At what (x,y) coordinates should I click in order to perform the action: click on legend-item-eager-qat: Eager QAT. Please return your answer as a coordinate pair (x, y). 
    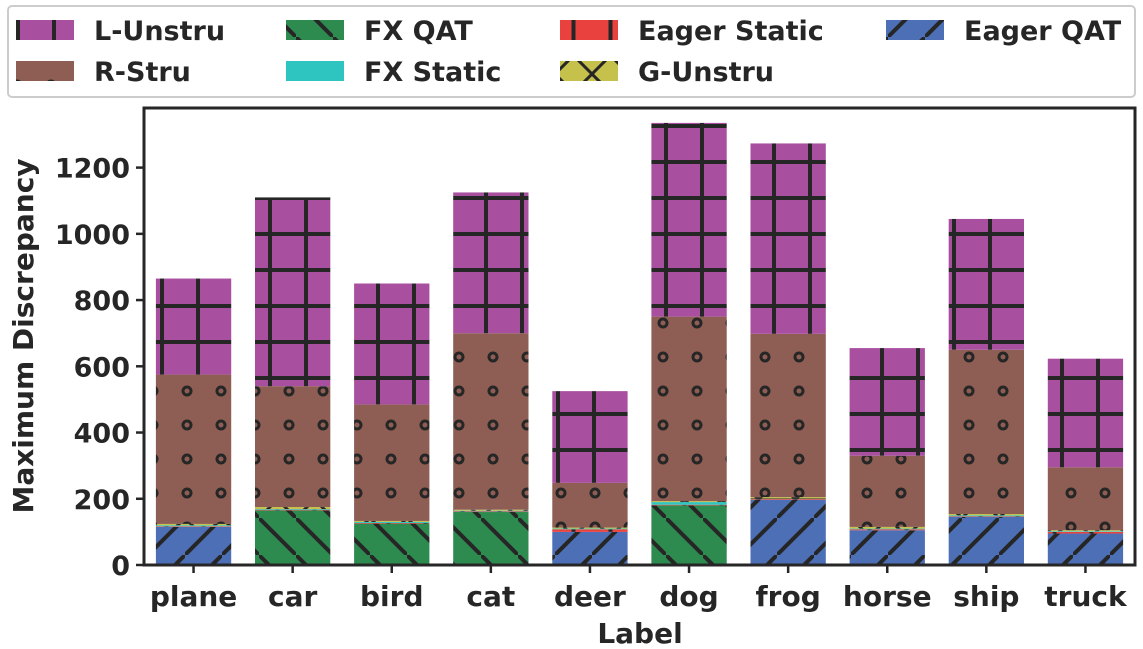
    Looking at the image, I should click on (1004, 31).